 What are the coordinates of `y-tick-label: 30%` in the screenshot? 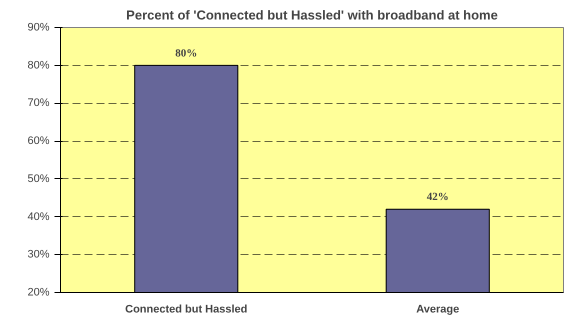 It's located at (38, 254).